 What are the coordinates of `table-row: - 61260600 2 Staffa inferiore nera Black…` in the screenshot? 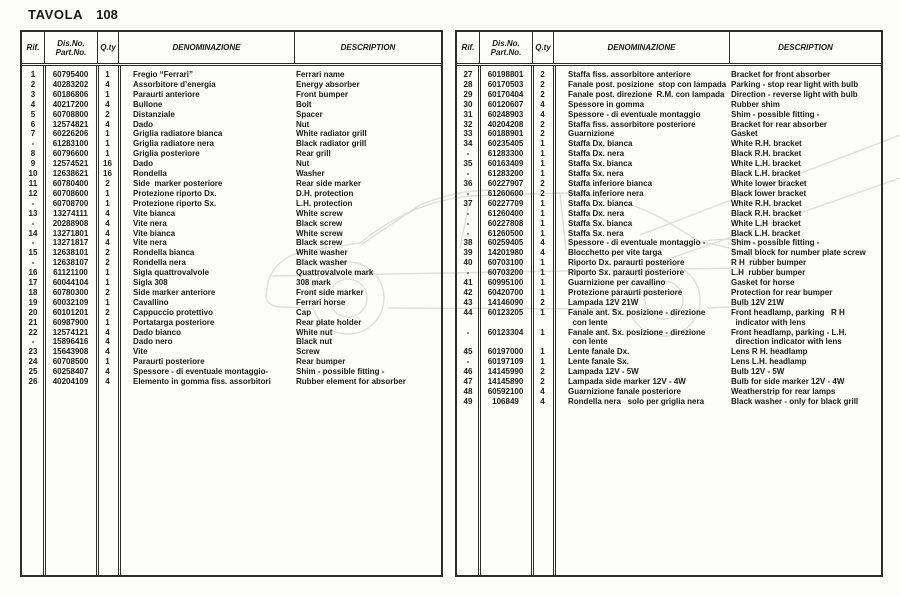 It's located at (669, 194).